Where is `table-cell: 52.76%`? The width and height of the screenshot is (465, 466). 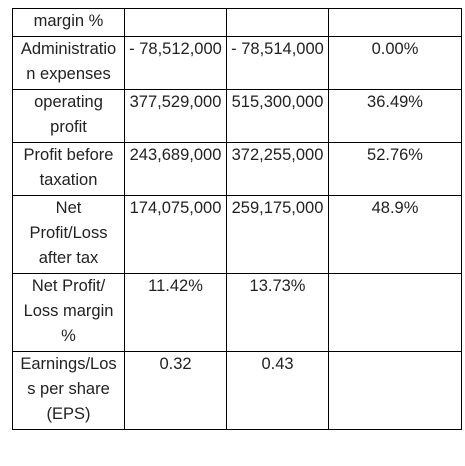
table-cell: 52.76% is located at coordinates (395, 169).